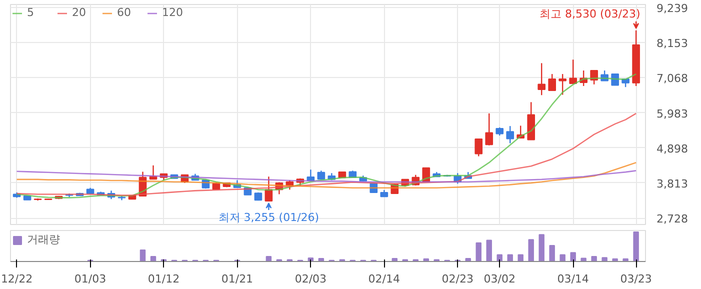 Image resolution: width=701 pixels, height=289 pixels. I want to click on x-tick-label: 03/14, so click(573, 279).